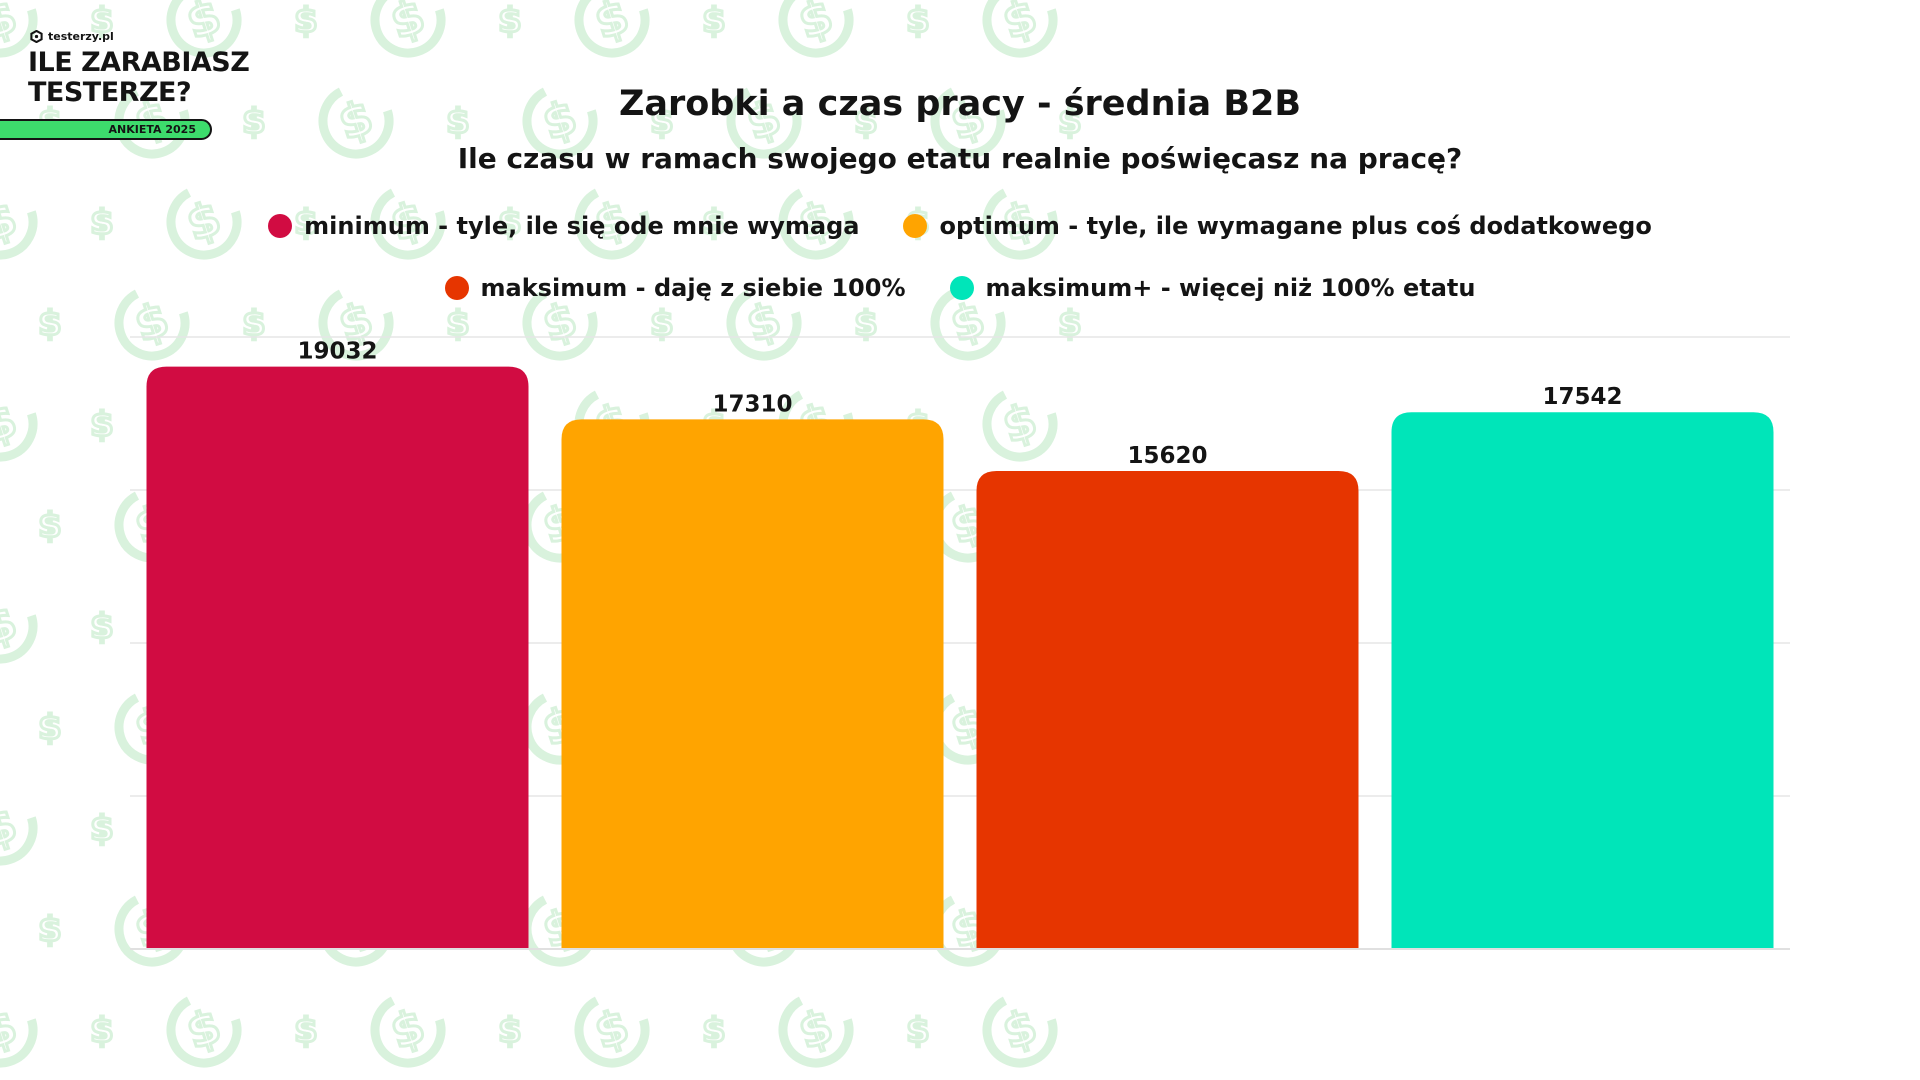  I want to click on legend-swatch-maksimum-plus, so click(961, 288).